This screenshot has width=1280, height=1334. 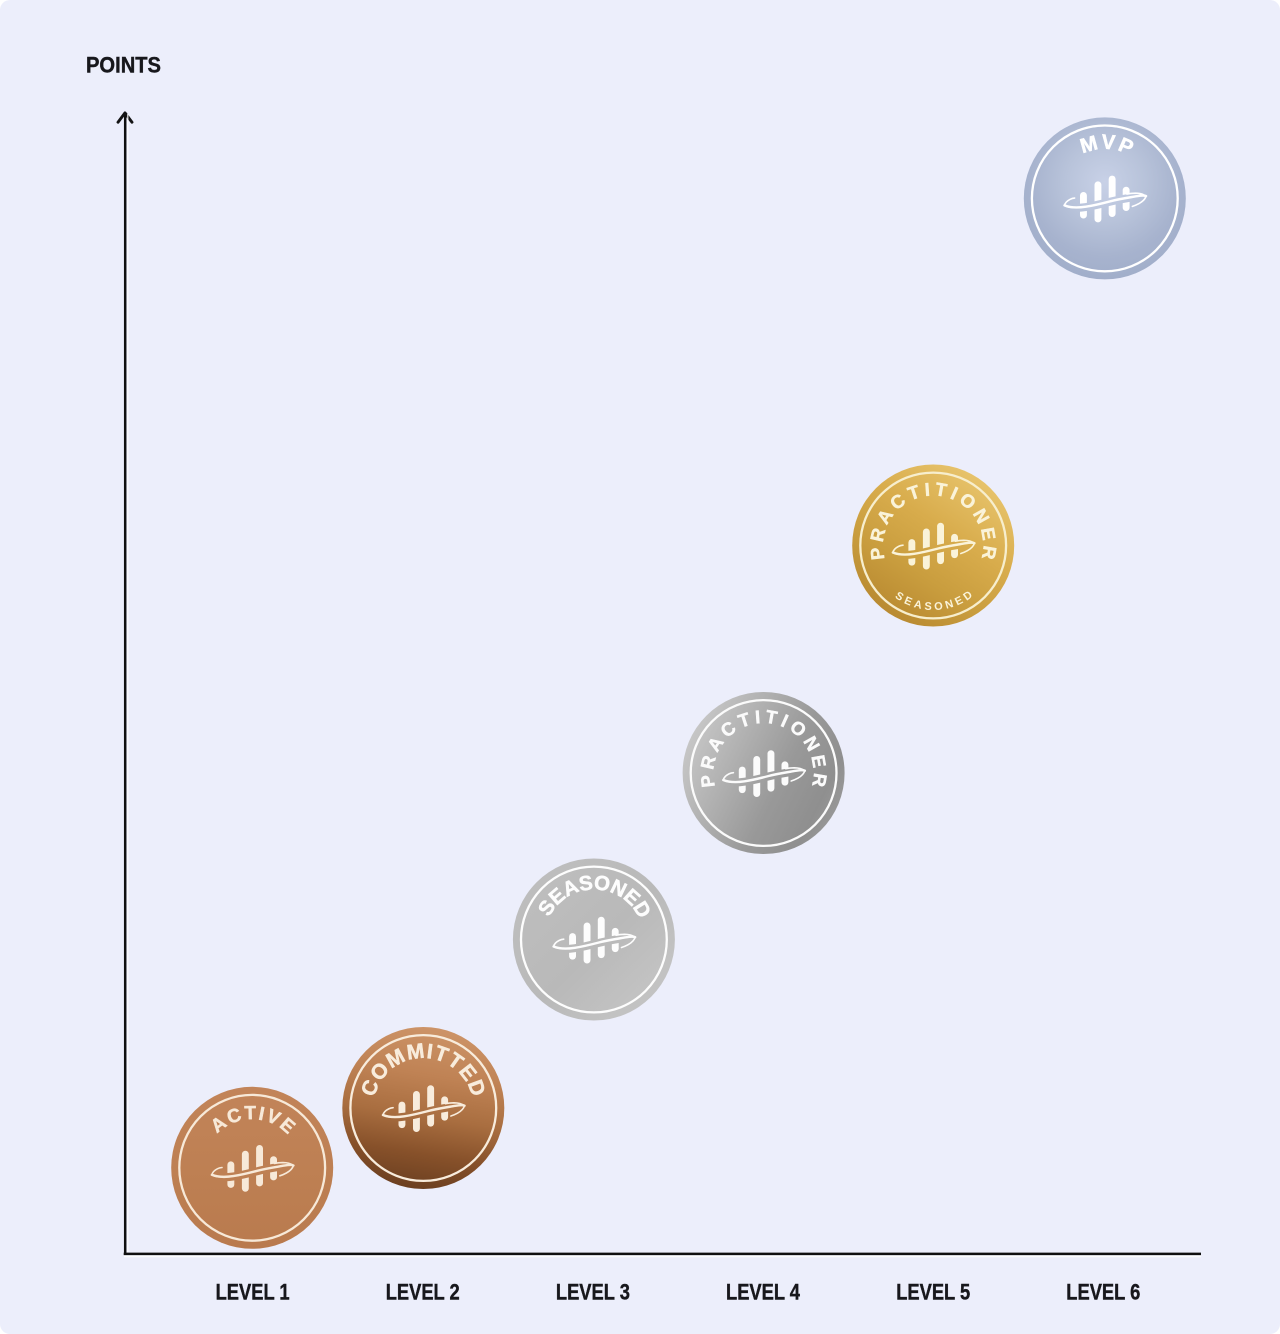 I want to click on svg-text: LEVEL 6, so click(x=1103, y=1292).